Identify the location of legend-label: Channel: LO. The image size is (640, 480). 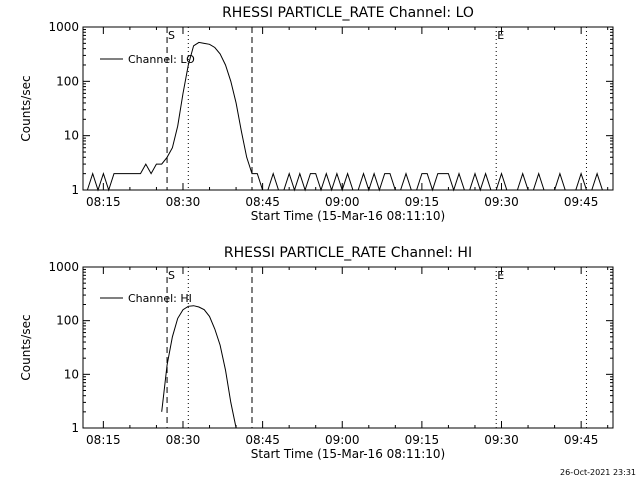
(161, 59).